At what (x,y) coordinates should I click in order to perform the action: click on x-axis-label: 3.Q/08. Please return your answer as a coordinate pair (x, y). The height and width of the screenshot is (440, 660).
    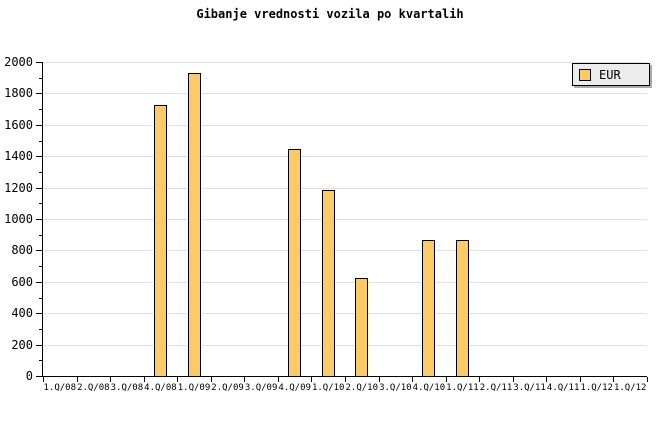
    Looking at the image, I should click on (127, 388).